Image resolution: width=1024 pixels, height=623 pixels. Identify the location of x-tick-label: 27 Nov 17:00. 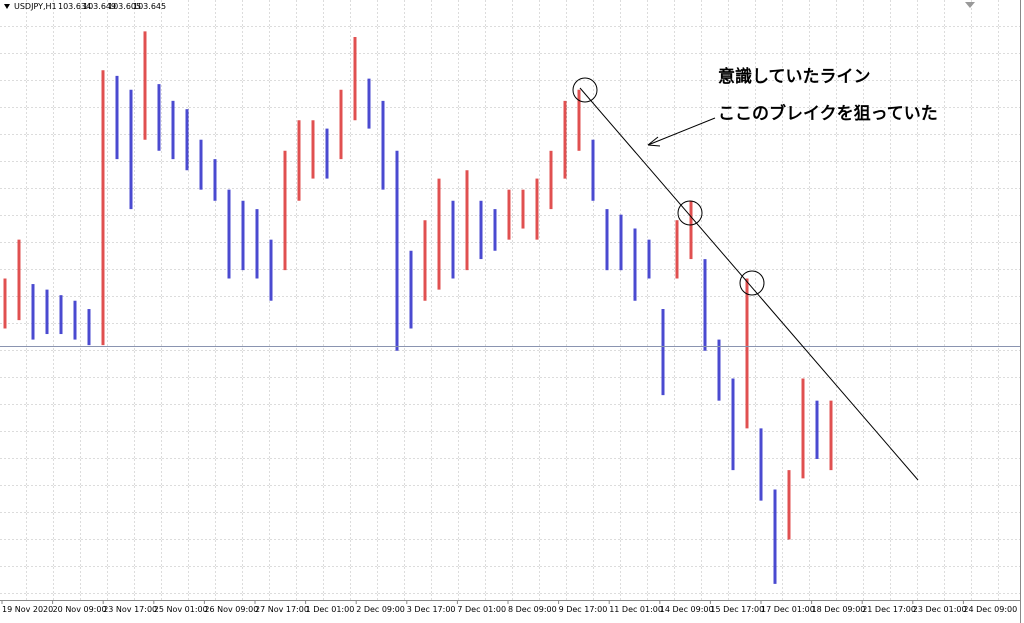
(282, 609).